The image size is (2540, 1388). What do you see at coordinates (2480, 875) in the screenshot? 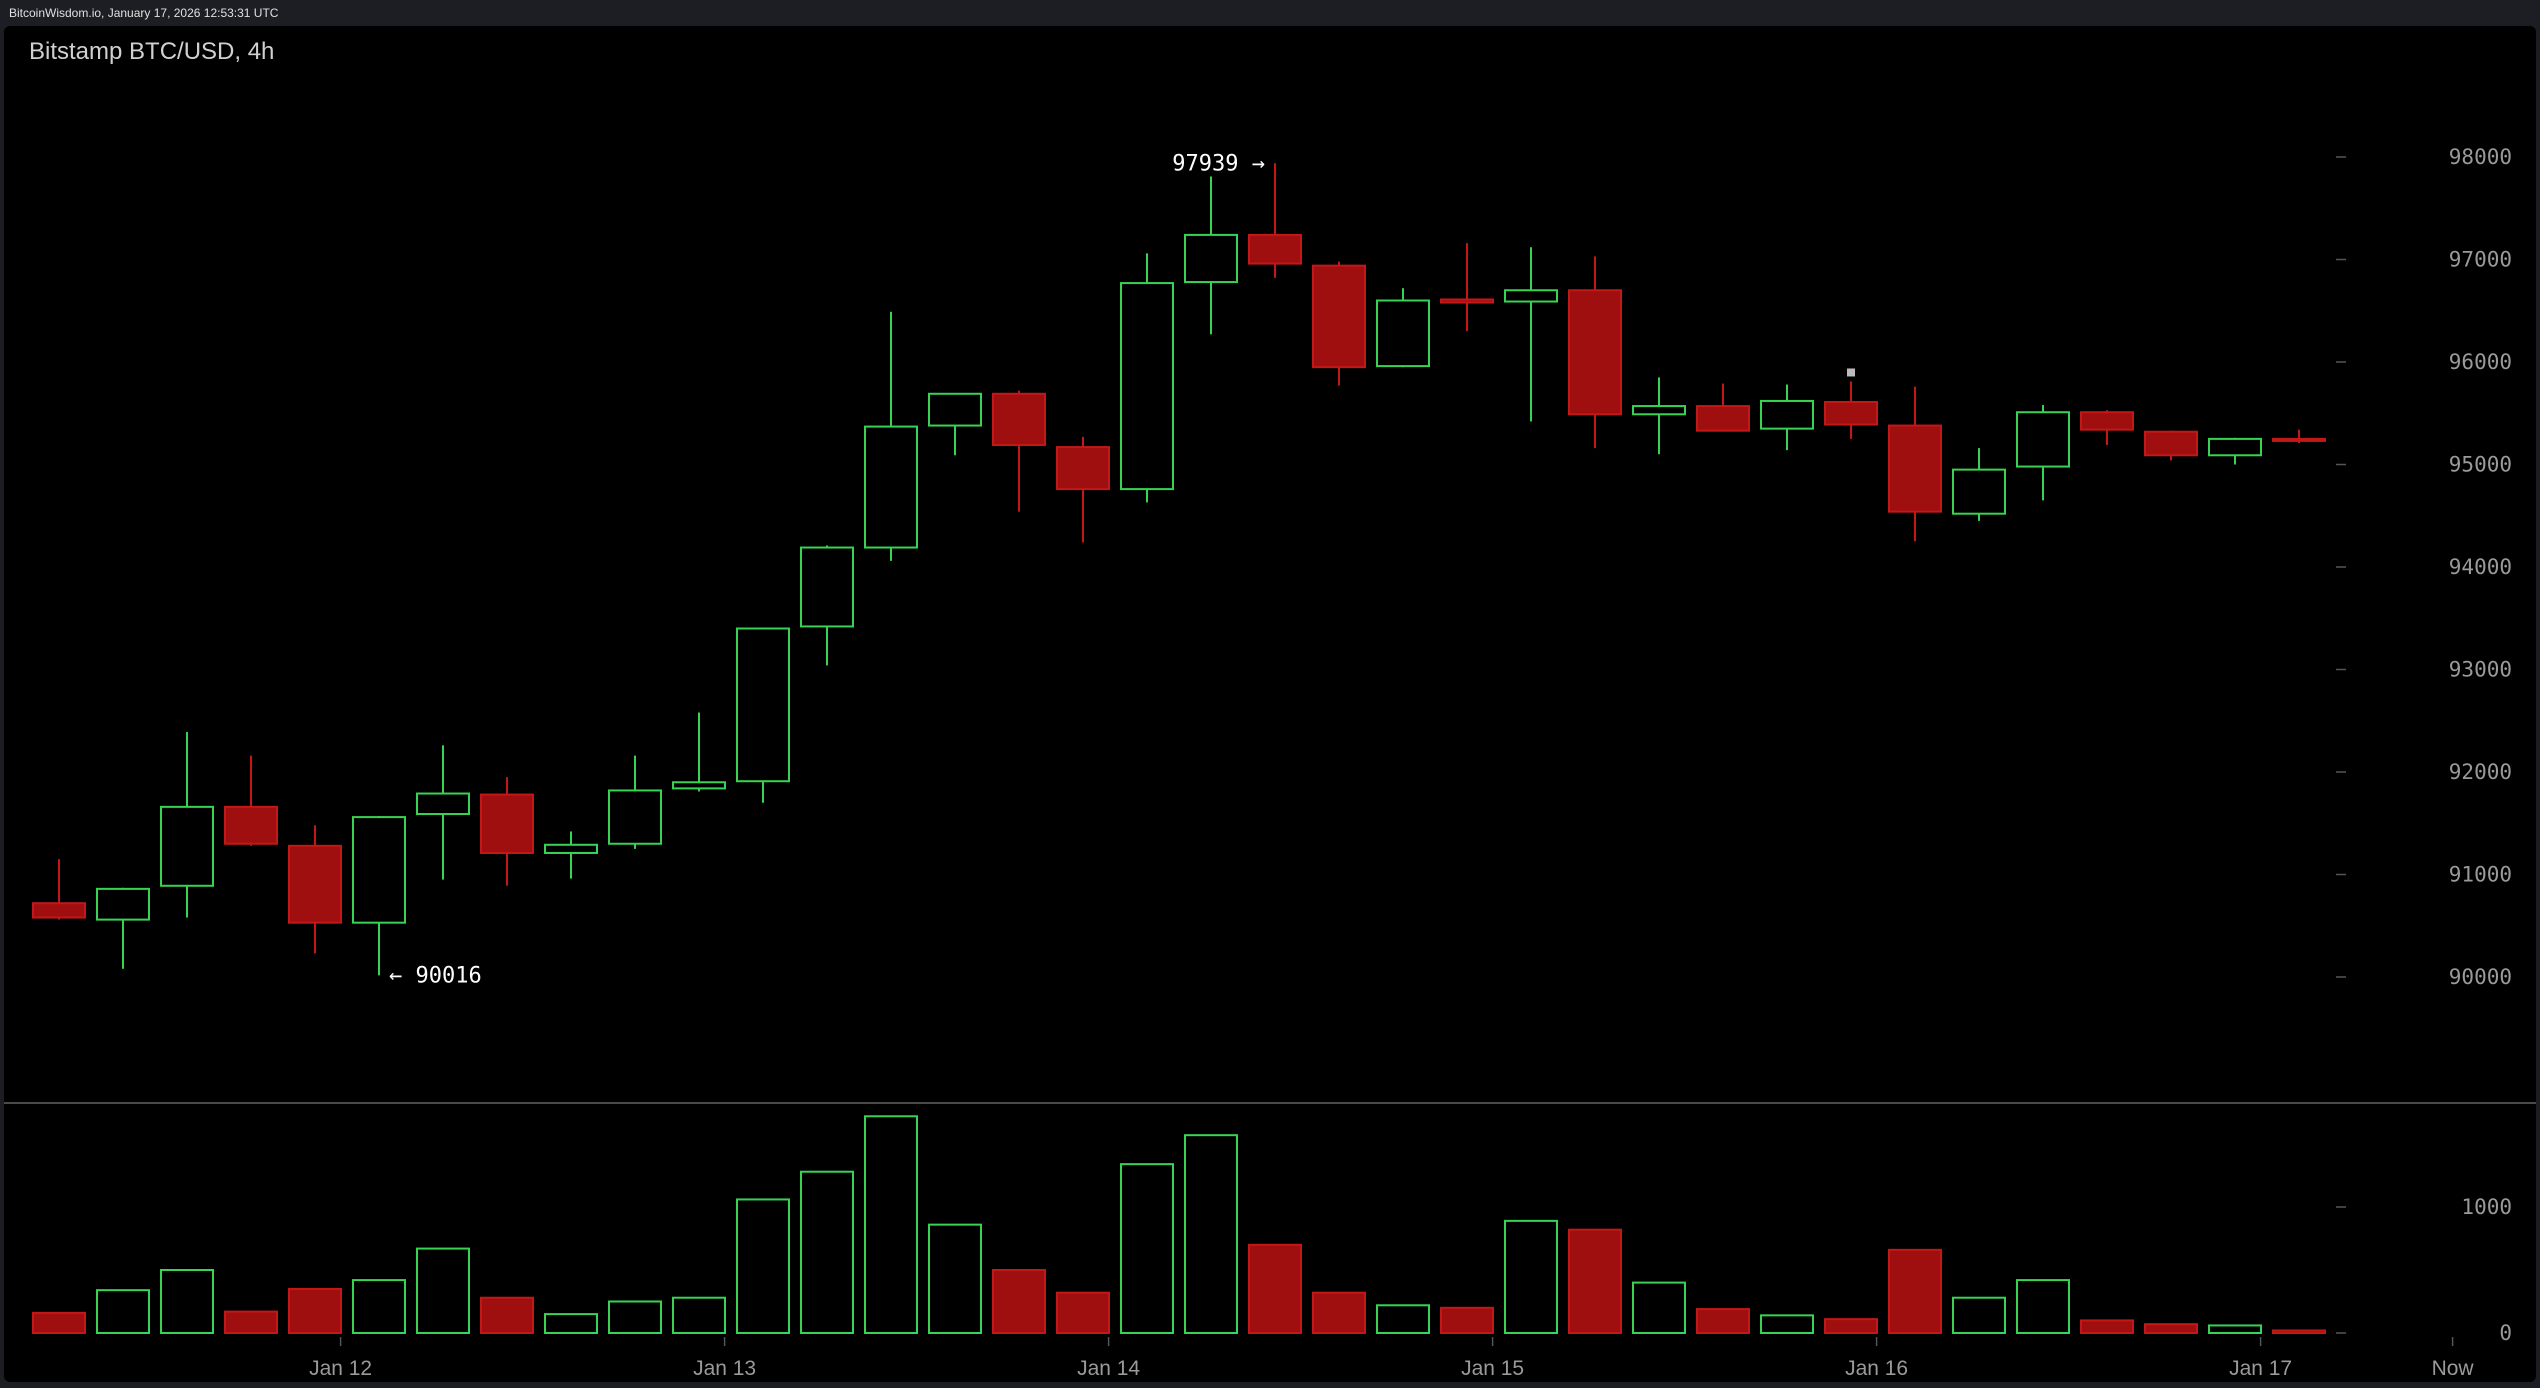
I see `price-tick-label: 91000` at bounding box center [2480, 875].